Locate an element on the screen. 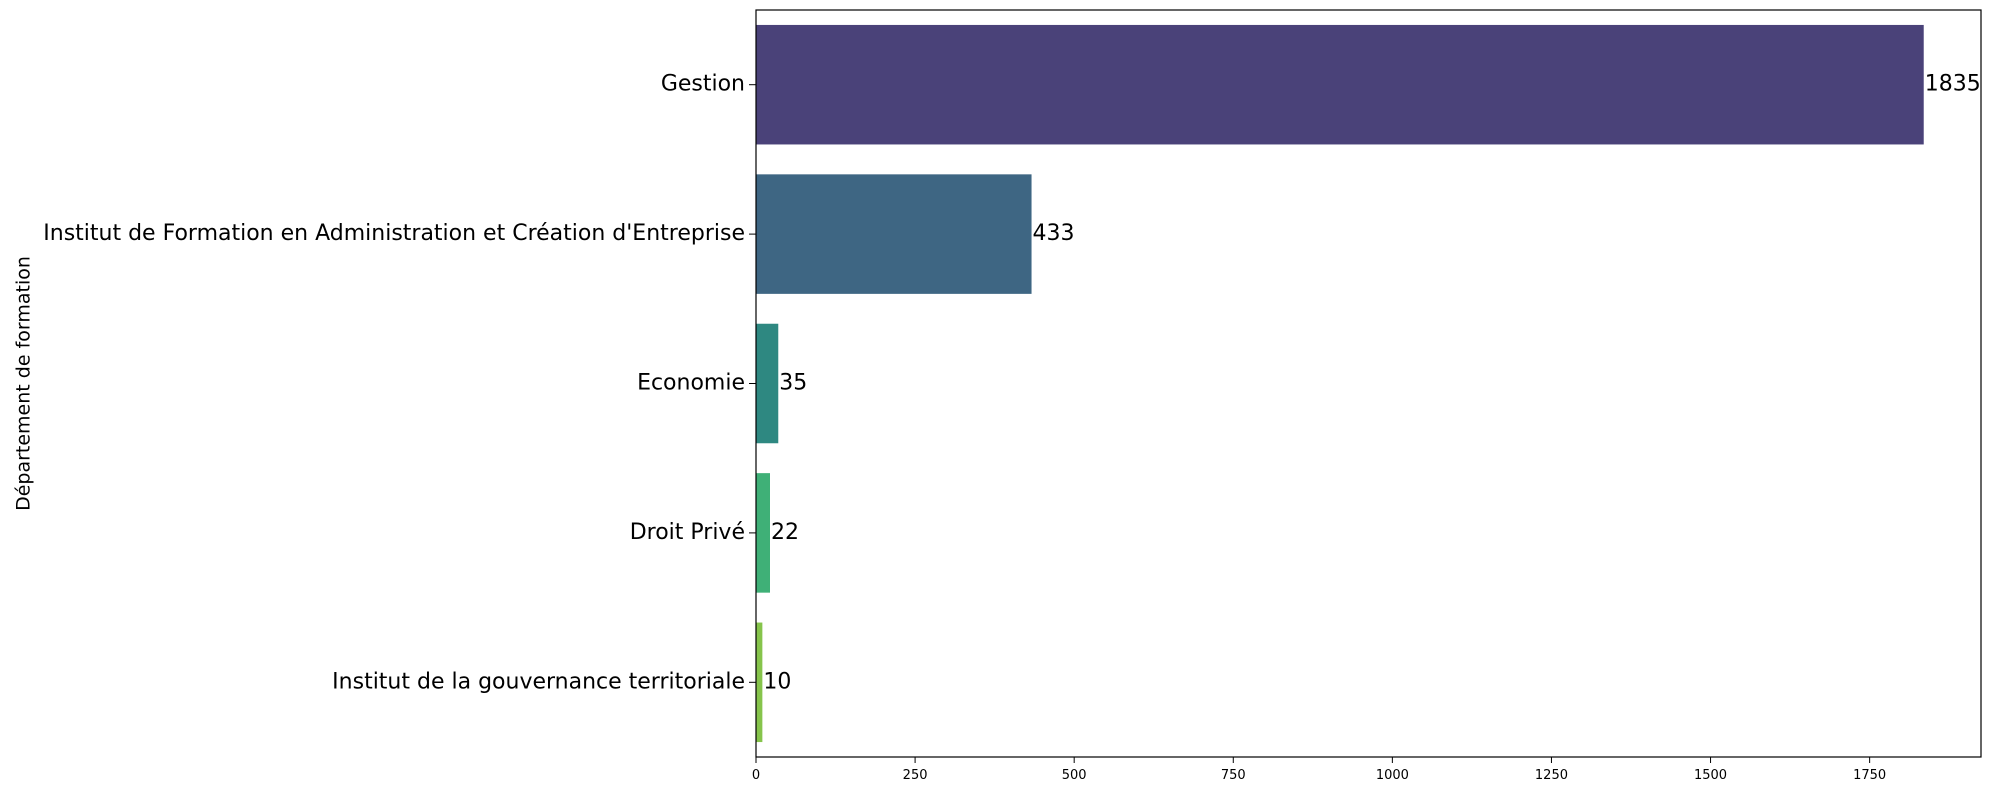  x-tick-label-5: 1250 is located at coordinates (1551, 775).